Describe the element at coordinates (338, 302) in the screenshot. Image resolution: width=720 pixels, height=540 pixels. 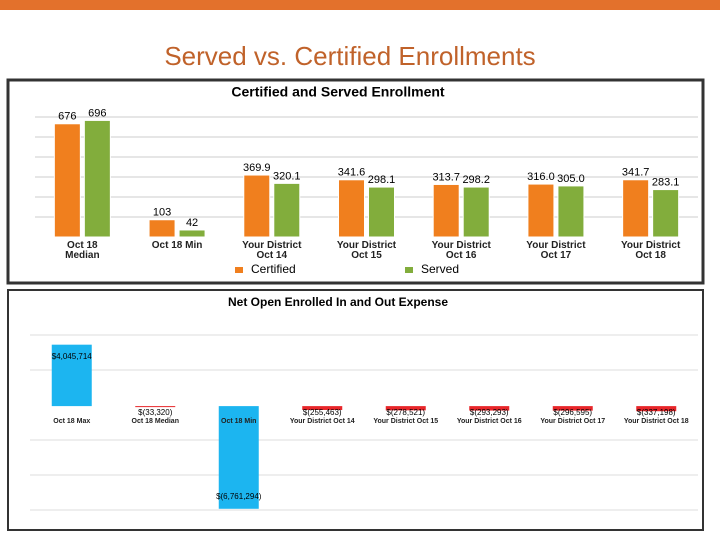
I see `chart-title: Net Open Enrolled In and Out Expense` at that location.